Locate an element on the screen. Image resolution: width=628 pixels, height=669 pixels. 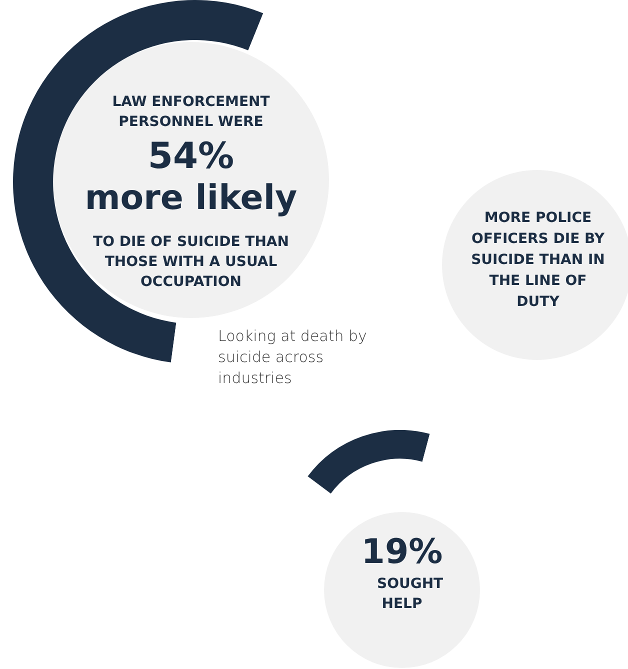
text: more likely is located at coordinates (191, 198).